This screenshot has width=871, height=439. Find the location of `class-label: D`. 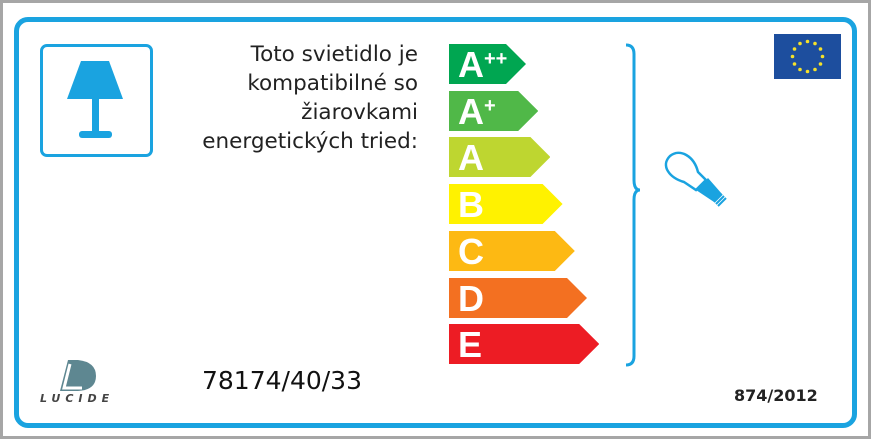

class-label: D is located at coordinates (471, 298).